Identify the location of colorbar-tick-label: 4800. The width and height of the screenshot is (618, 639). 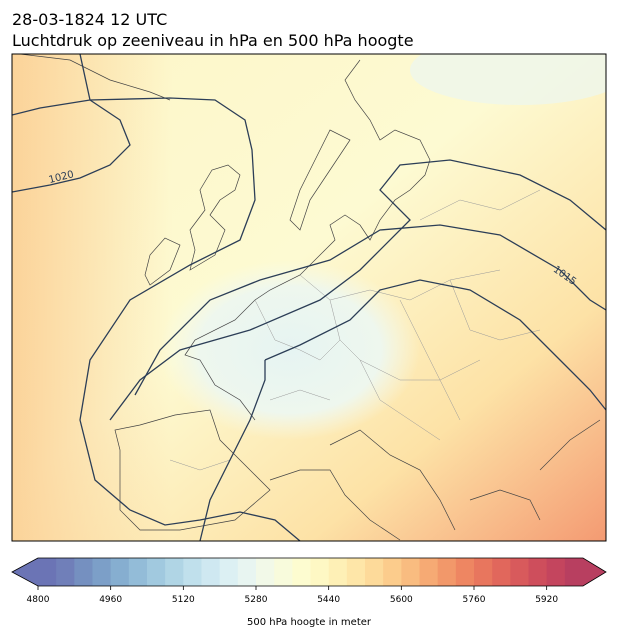
(38, 600).